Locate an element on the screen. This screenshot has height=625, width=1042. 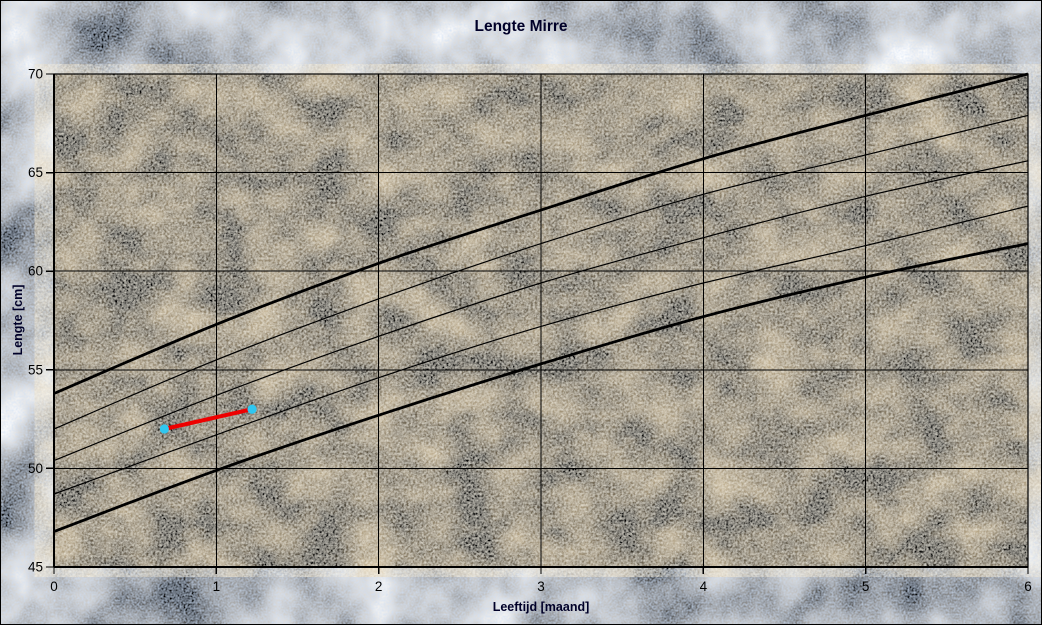
y-tick-label: 65 is located at coordinates (35, 172).